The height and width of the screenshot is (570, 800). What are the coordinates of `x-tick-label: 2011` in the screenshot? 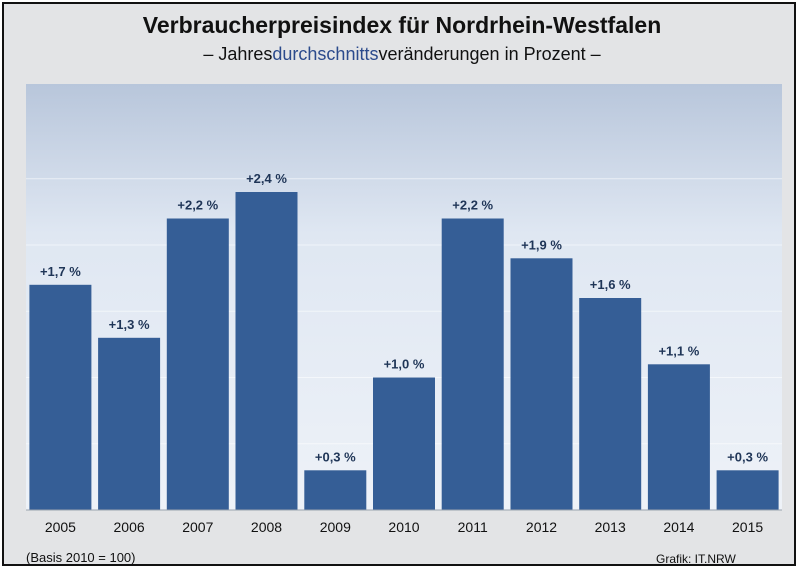 It's located at (473, 527).